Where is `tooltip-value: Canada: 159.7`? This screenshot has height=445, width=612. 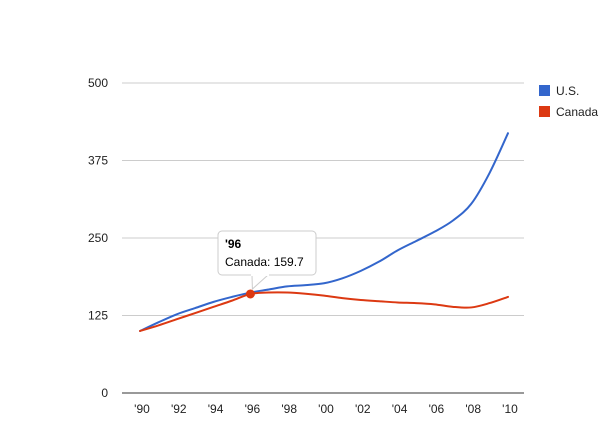 tooltip-value: Canada: 159.7 is located at coordinates (264, 262).